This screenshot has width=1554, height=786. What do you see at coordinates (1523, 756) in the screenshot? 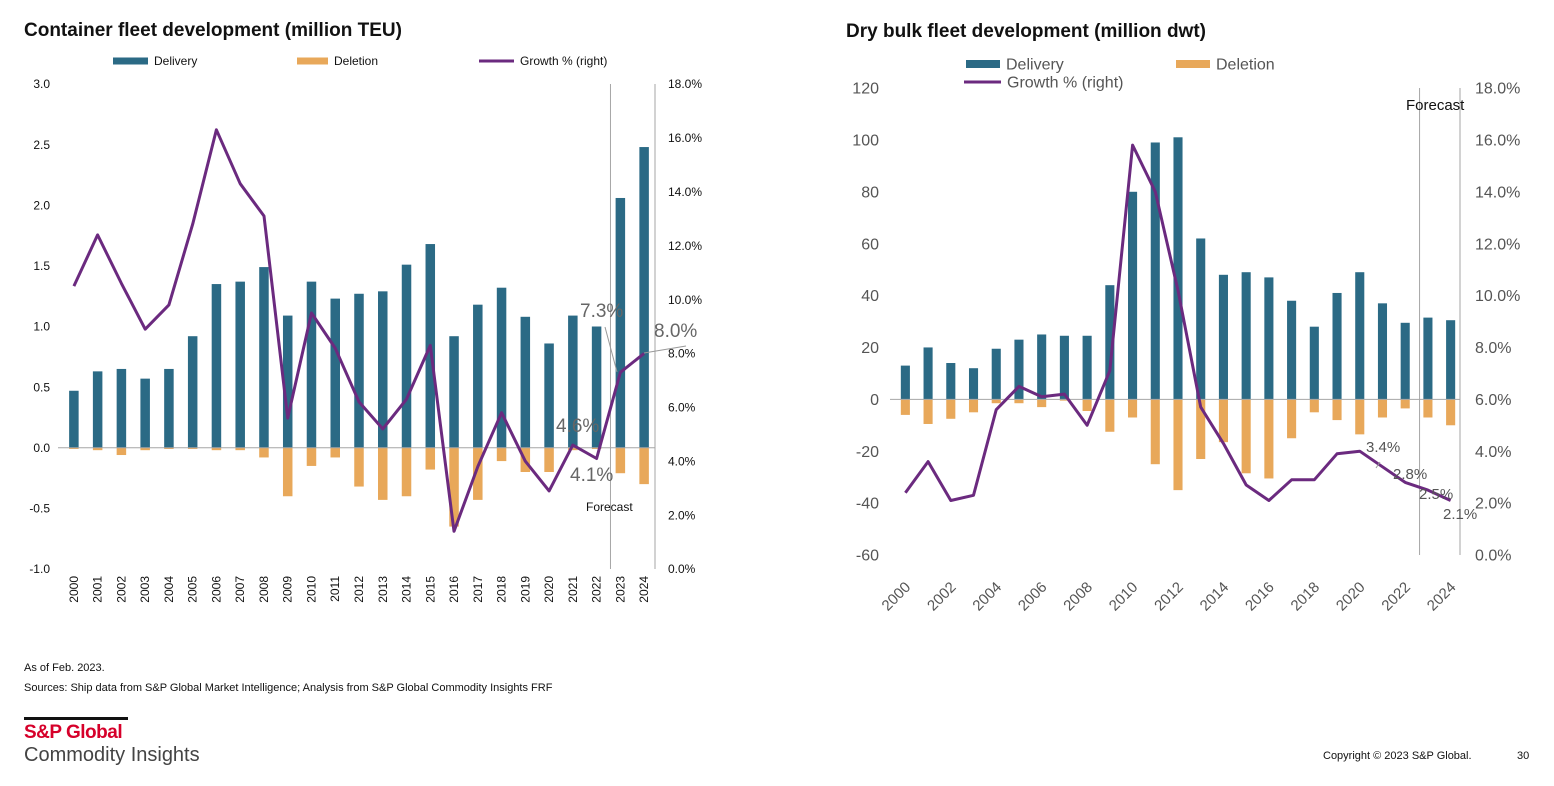
I see `page-number: 30` at bounding box center [1523, 756].